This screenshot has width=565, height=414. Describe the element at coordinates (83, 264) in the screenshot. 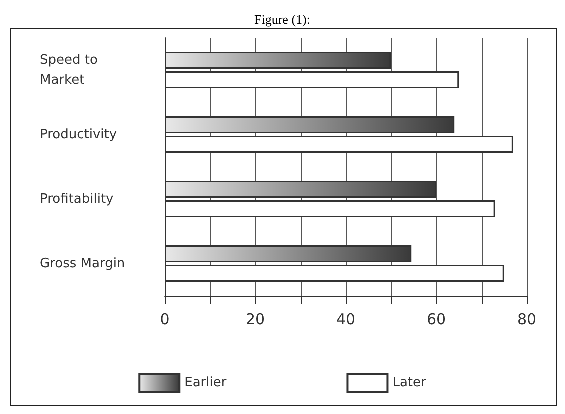

I see `y-tick-label: Gross Margin` at that location.